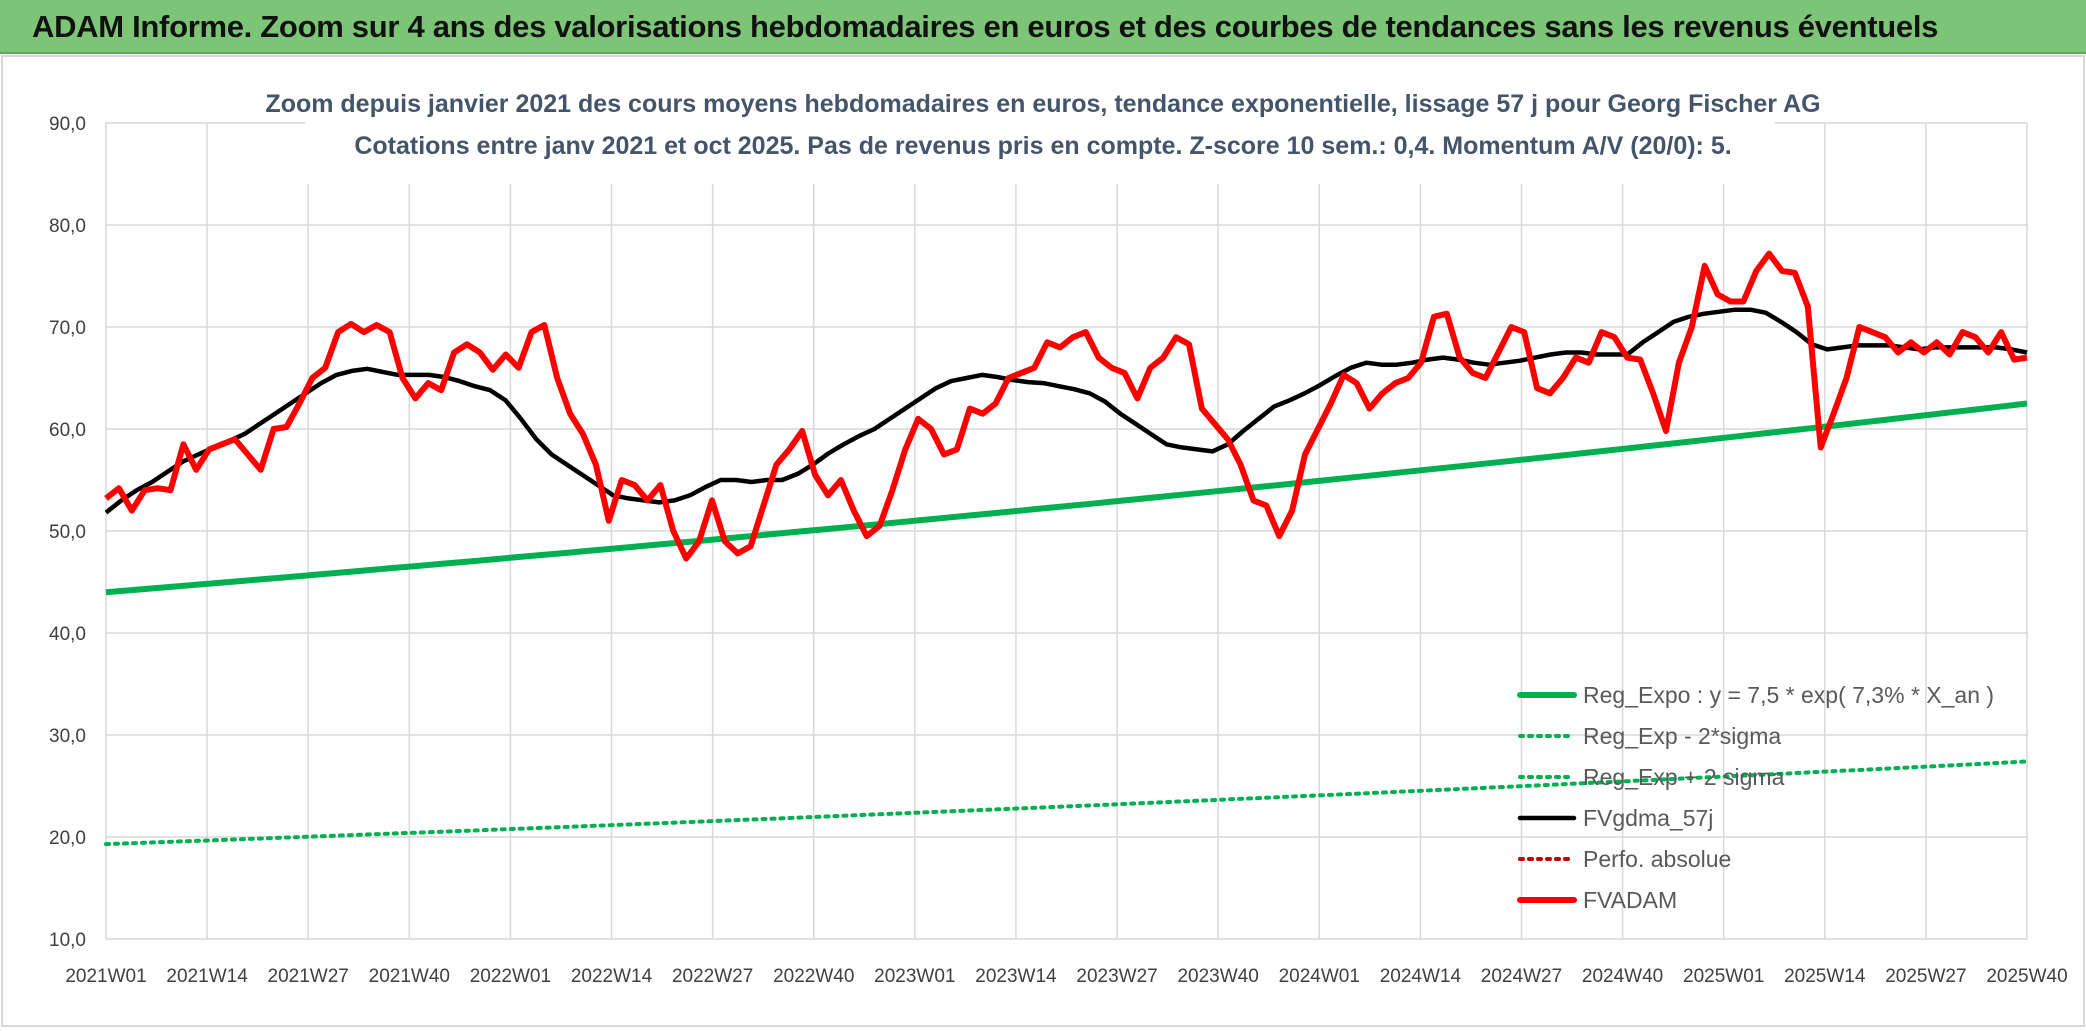 Image resolution: width=2086 pixels, height=1031 pixels. What do you see at coordinates (1788, 695) in the screenshot?
I see `legend-label: Reg_Expo : y = 7,5 * exp( 7,3% * X_an )` at bounding box center [1788, 695].